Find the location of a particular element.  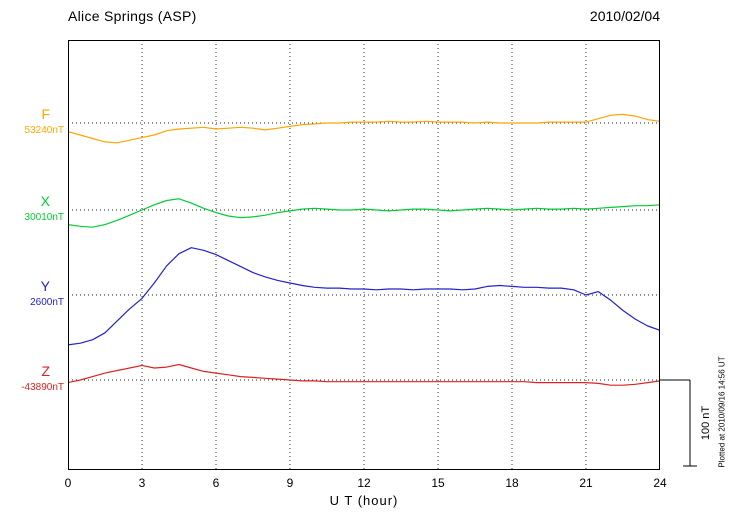

series-label-Y: Y 2600nT is located at coordinates (34, 293).